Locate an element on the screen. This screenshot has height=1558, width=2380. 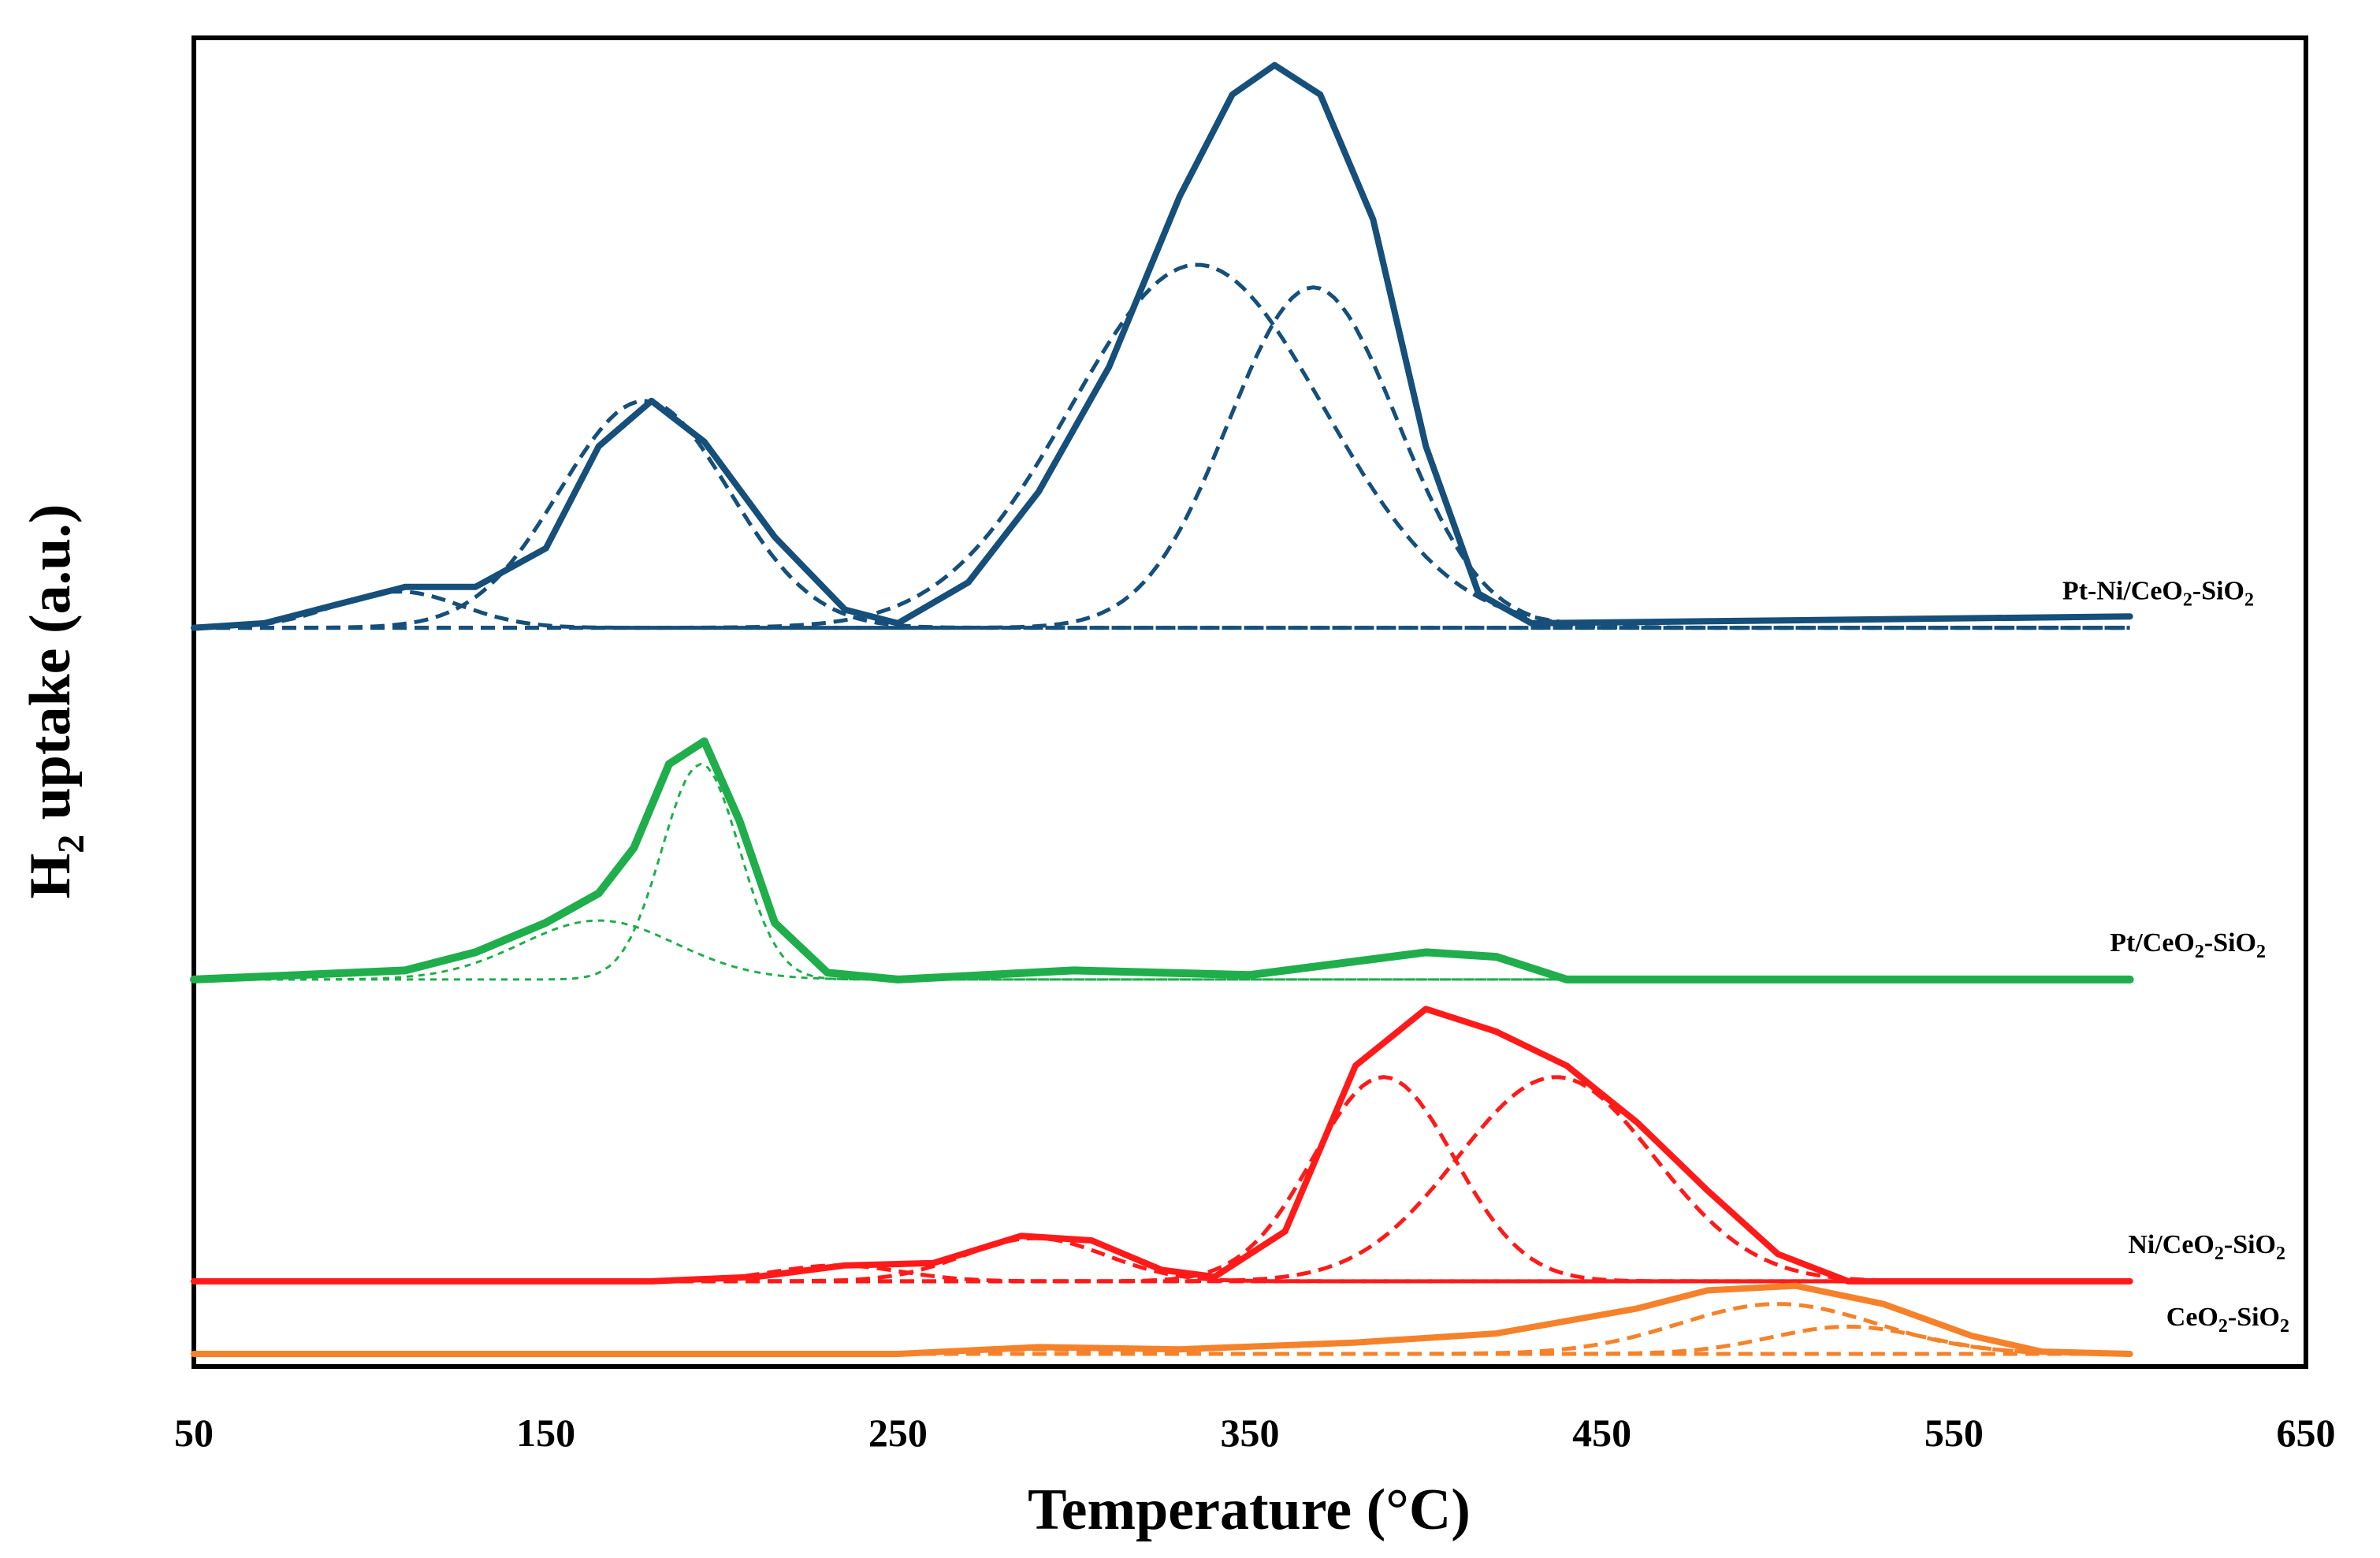
x-tick-label: 50 is located at coordinates (194, 1433).